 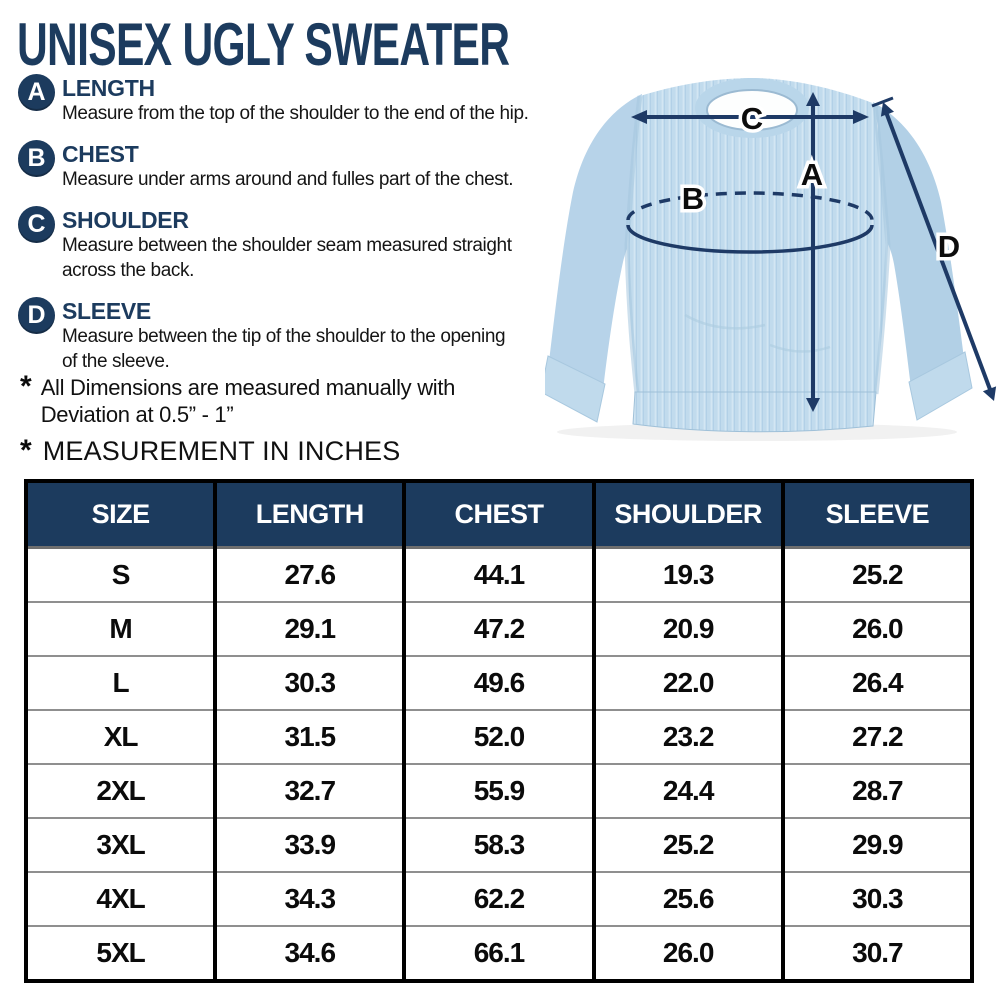 I want to click on value-cell: 62.2, so click(x=498, y=898).